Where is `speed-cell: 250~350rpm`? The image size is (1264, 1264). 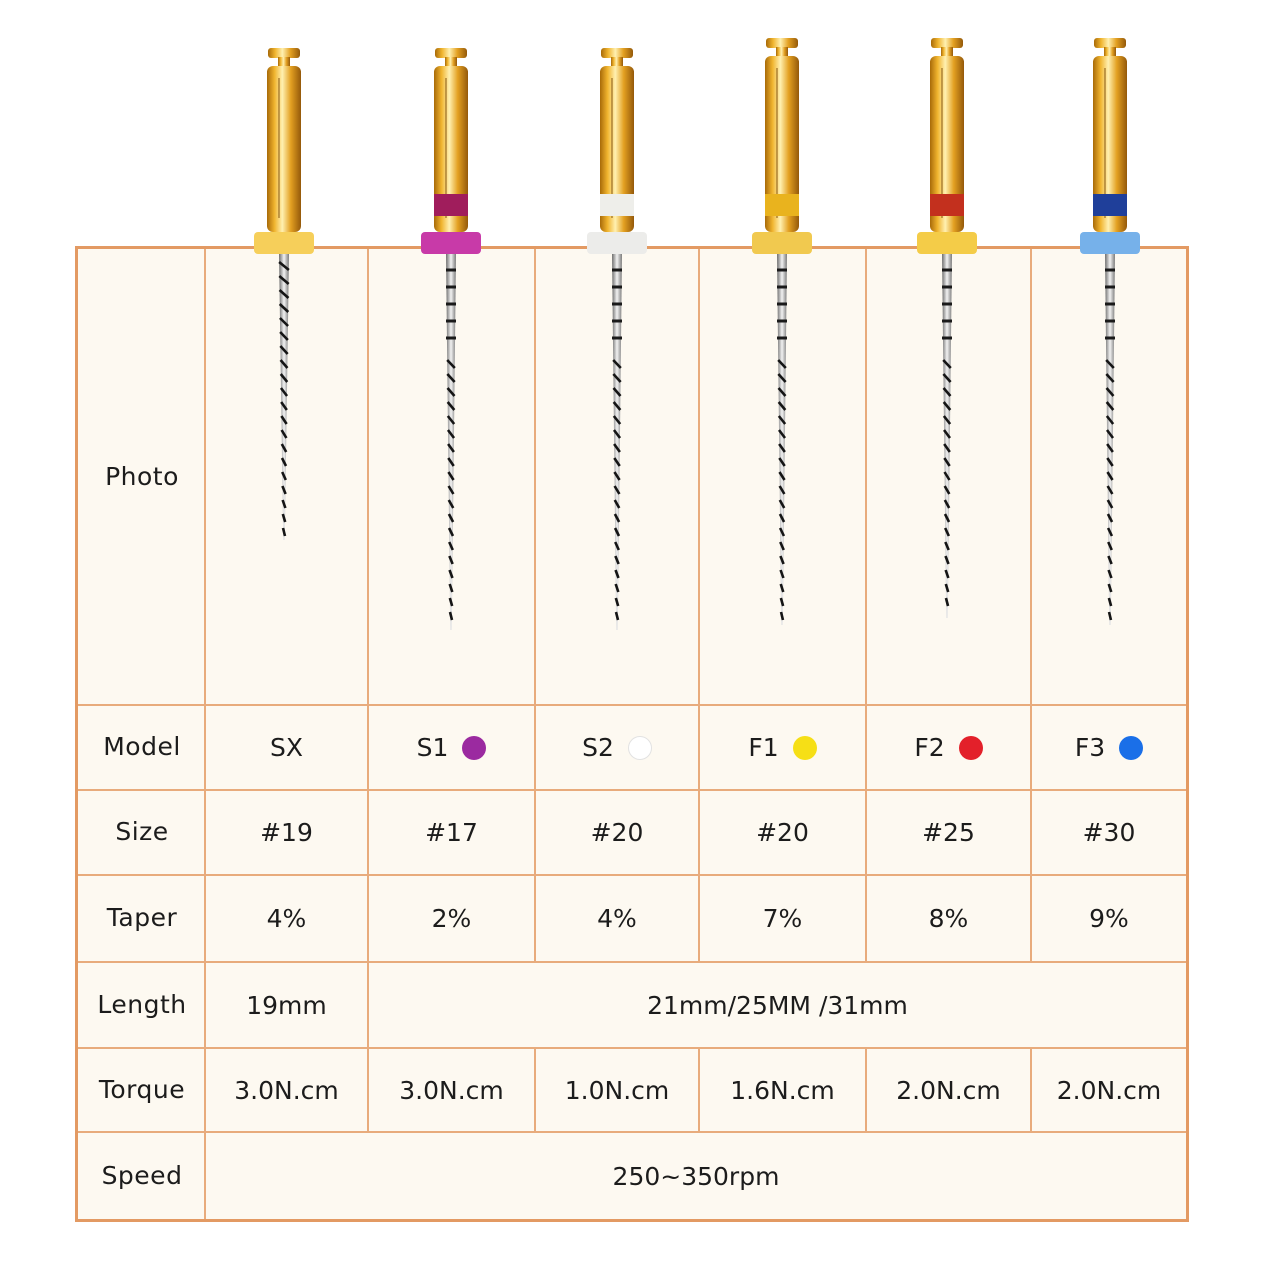
speed-cell: 250~350rpm is located at coordinates (696, 1176).